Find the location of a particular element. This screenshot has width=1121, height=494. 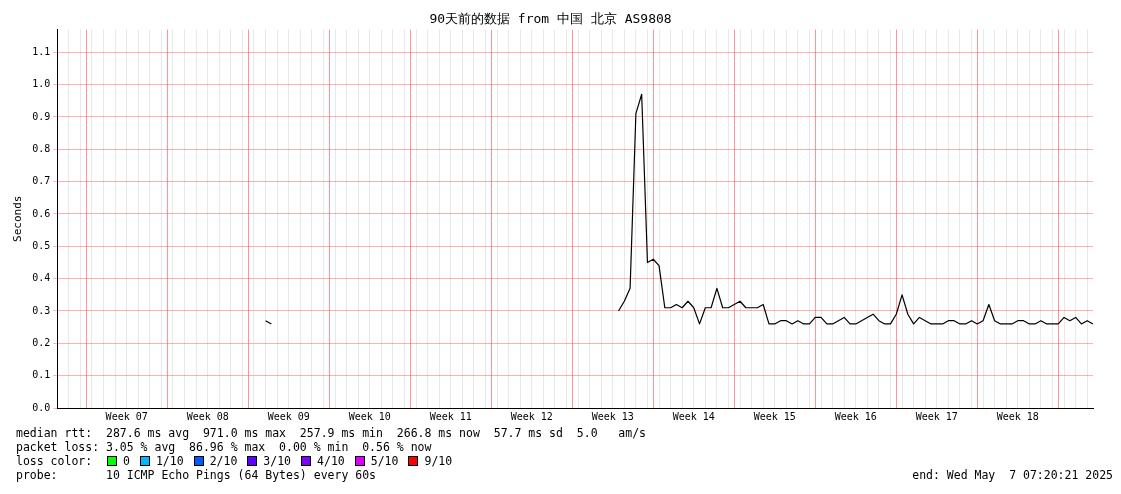

text: 9/10 is located at coordinates (438, 461).